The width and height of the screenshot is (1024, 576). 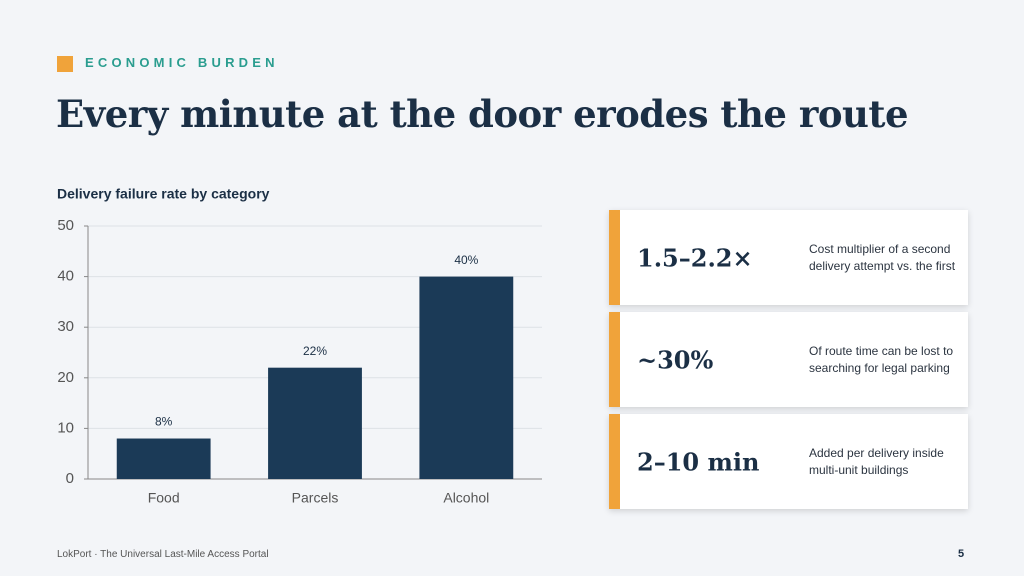 What do you see at coordinates (315, 351) in the screenshot?
I see `value-label: 22%` at bounding box center [315, 351].